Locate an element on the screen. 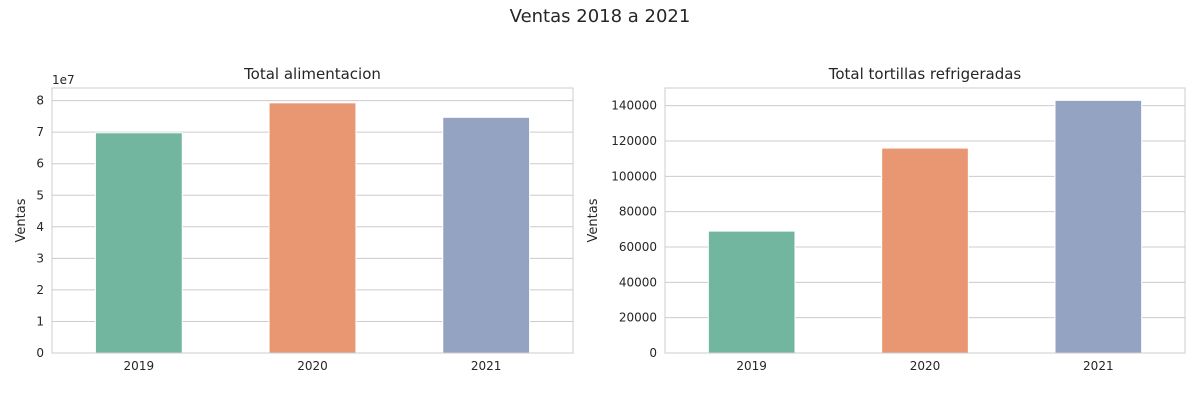 Image resolution: width=1200 pixels, height=400 pixels. y-tick-label: 120000 is located at coordinates (634, 141).